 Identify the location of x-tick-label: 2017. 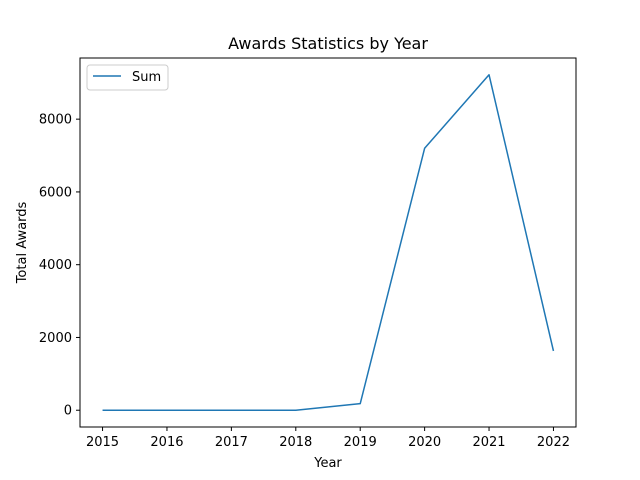
(231, 442).